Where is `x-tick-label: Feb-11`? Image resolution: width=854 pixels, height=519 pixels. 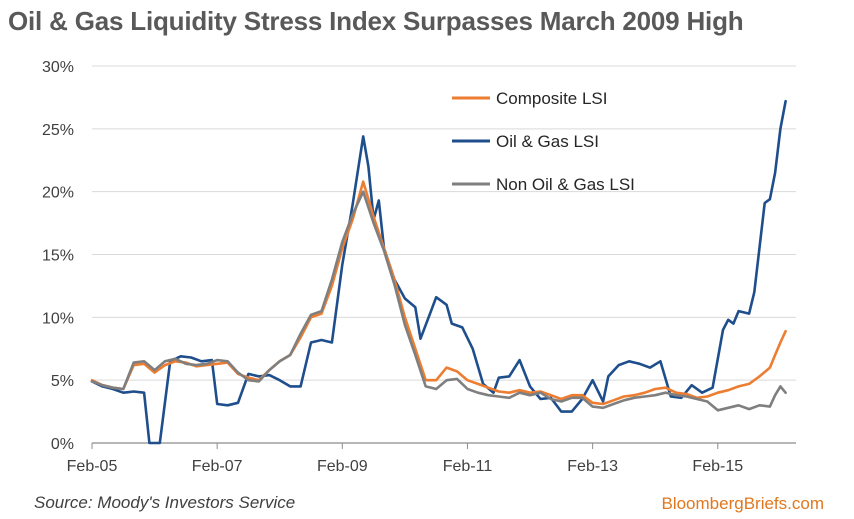
x-tick-label: Feb-11 is located at coordinates (468, 466).